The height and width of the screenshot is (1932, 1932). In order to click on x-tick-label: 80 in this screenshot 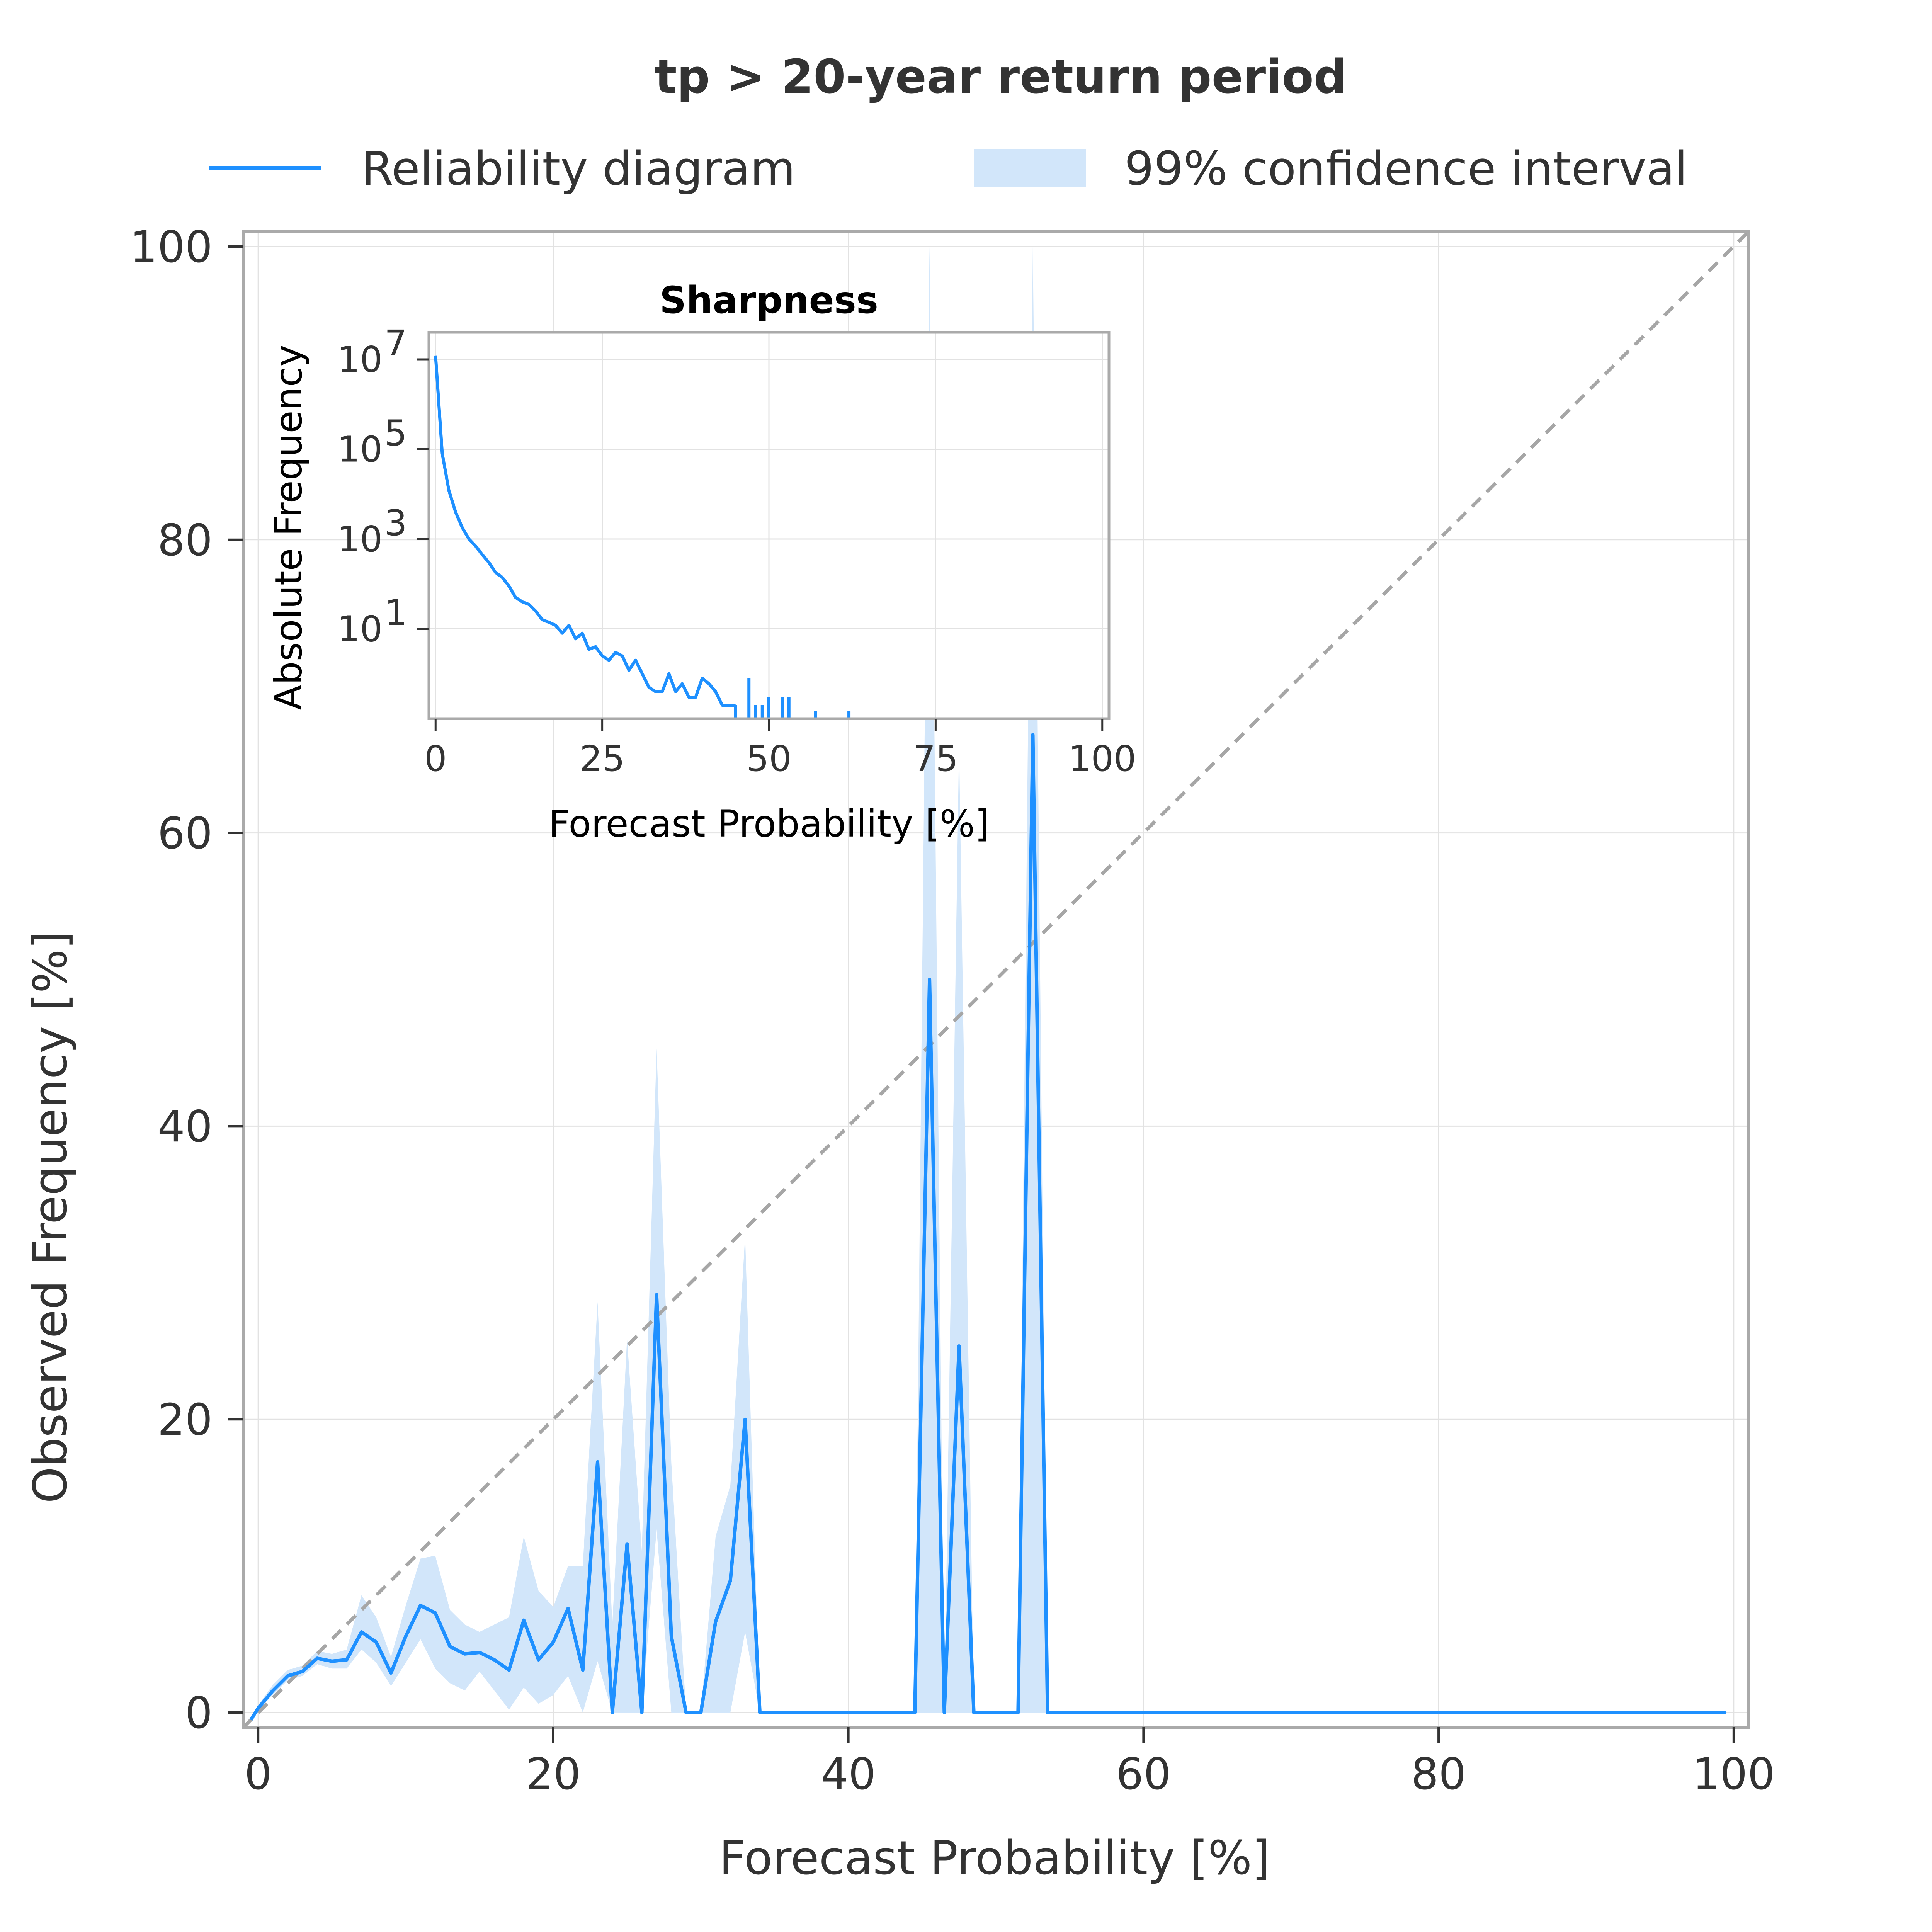, I will do `click(1439, 1774)`.